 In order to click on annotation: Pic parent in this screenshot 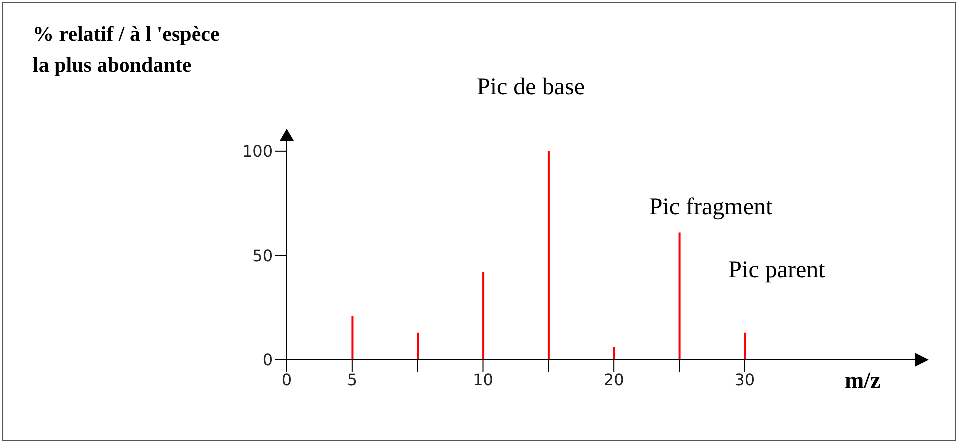, I will do `click(777, 271)`.